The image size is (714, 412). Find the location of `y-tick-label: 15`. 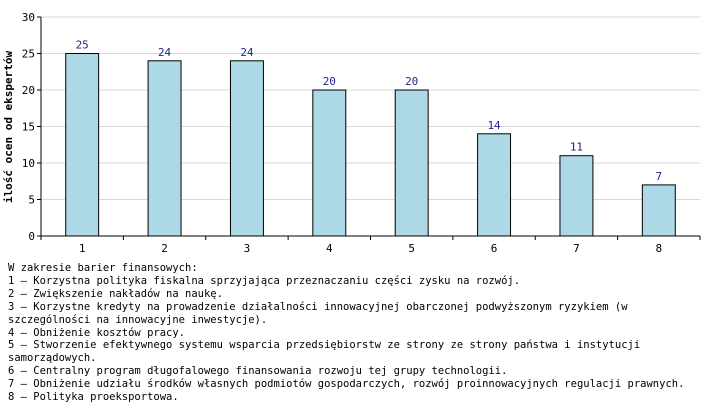

y-tick-label: 15 is located at coordinates (28, 127).